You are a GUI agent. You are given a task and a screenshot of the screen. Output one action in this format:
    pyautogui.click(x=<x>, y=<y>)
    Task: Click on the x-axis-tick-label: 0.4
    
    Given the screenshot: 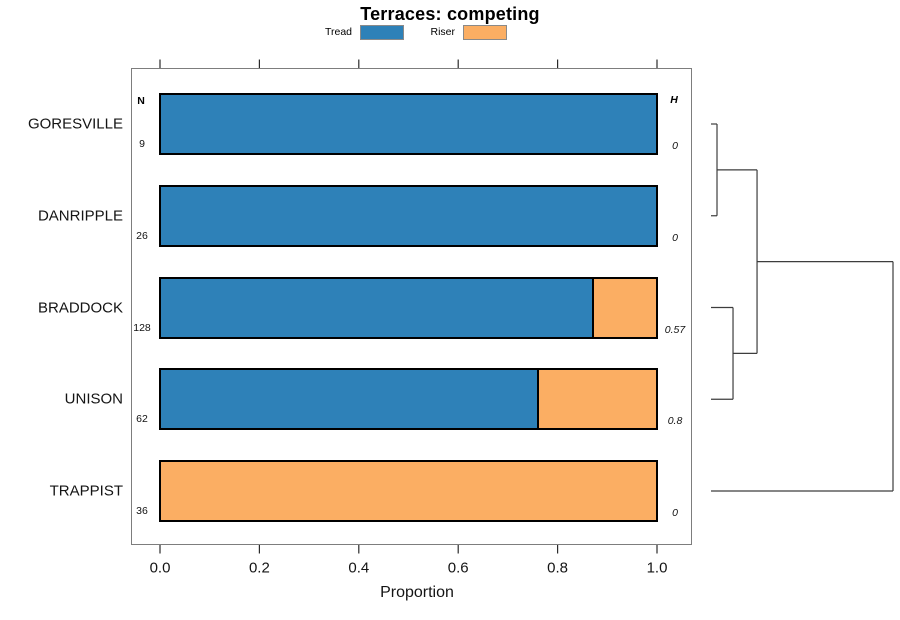 What is the action you would take?
    pyautogui.click(x=359, y=568)
    